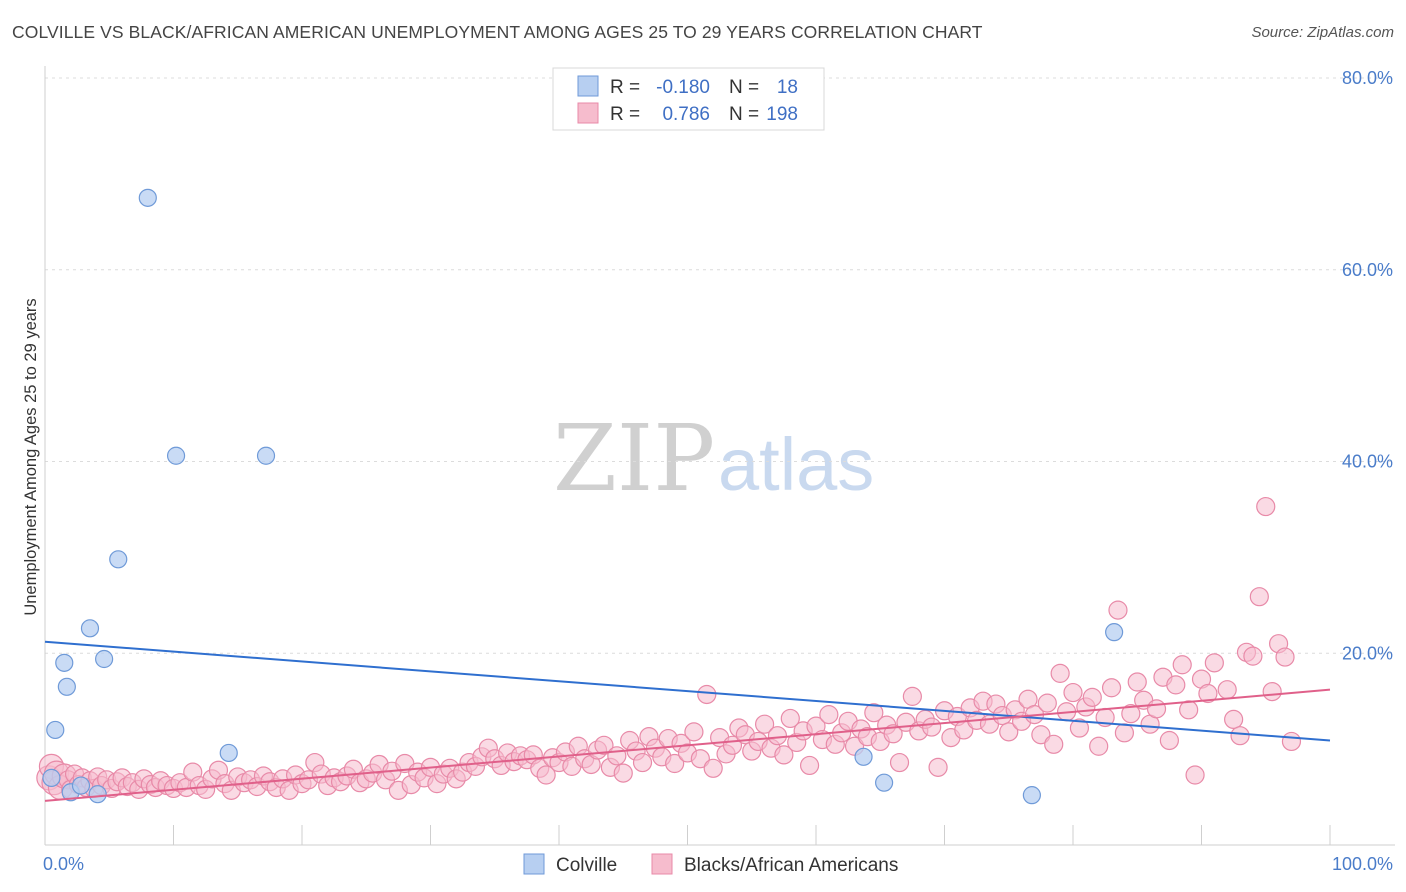 Image resolution: width=1406 pixels, height=892 pixels. I want to click on watermark-zip: ZIP, so click(634, 458).